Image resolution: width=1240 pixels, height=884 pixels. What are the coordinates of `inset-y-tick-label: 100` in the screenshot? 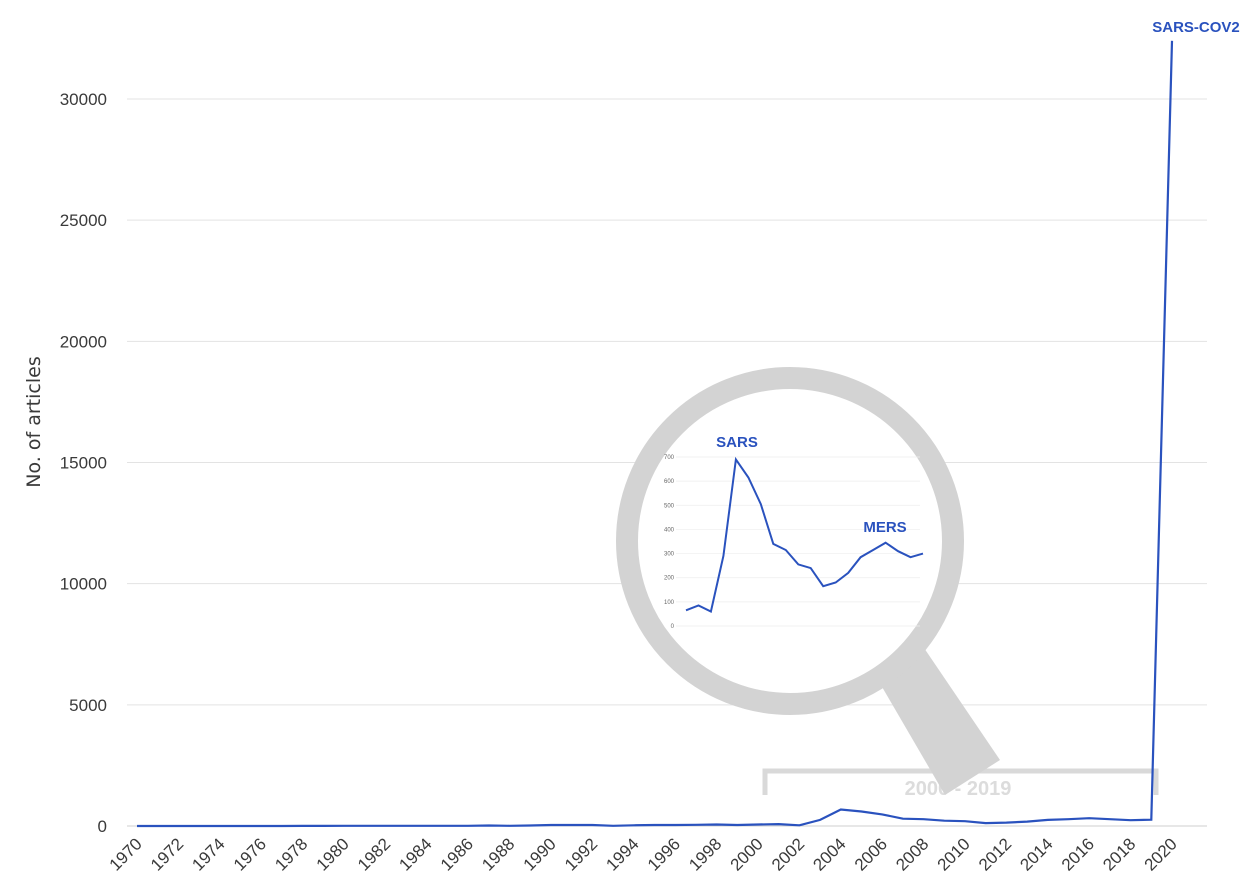 It's located at (669, 603).